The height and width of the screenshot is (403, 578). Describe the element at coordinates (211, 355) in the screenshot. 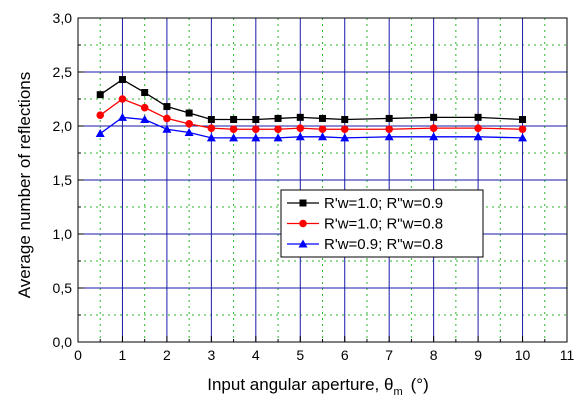

I see `x-tick-label: 3` at that location.